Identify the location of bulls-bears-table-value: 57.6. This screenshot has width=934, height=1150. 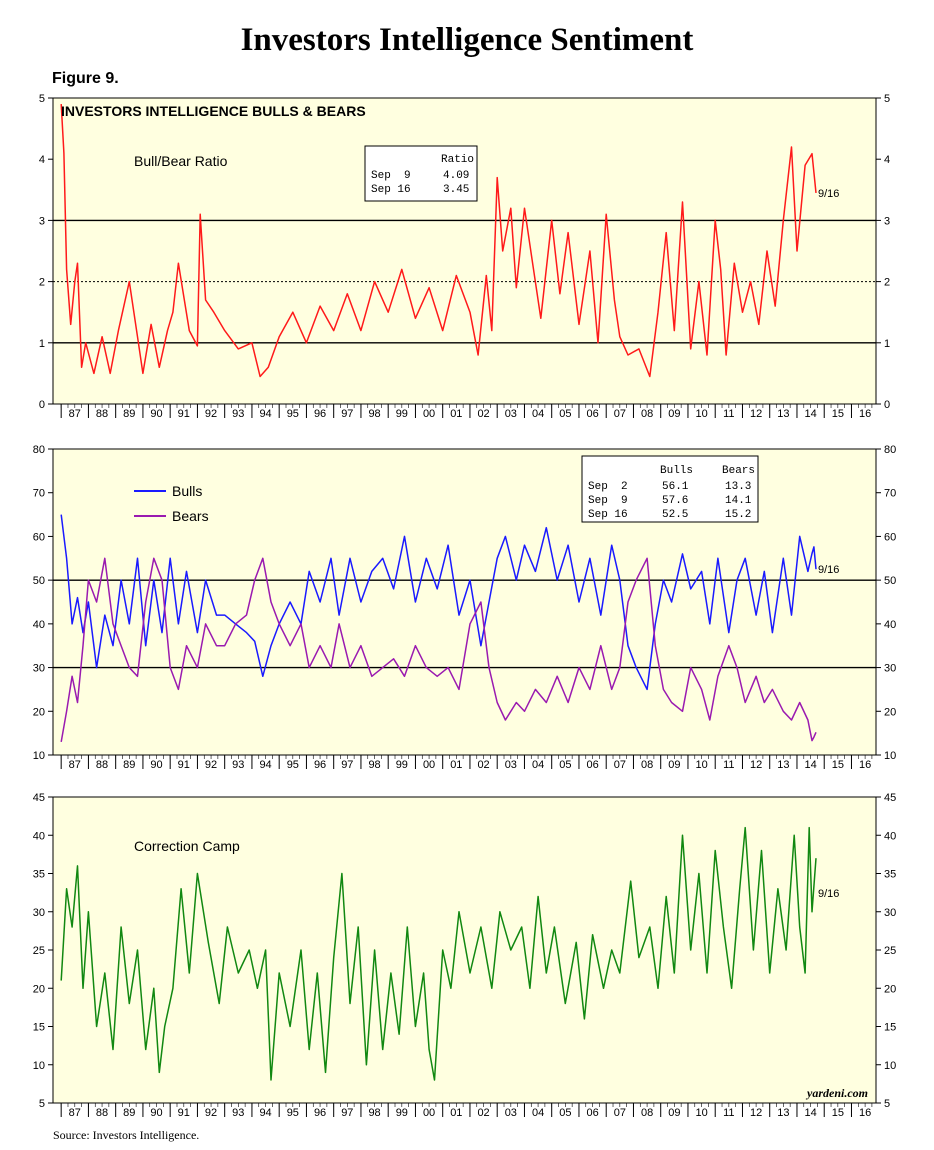
(675, 501).